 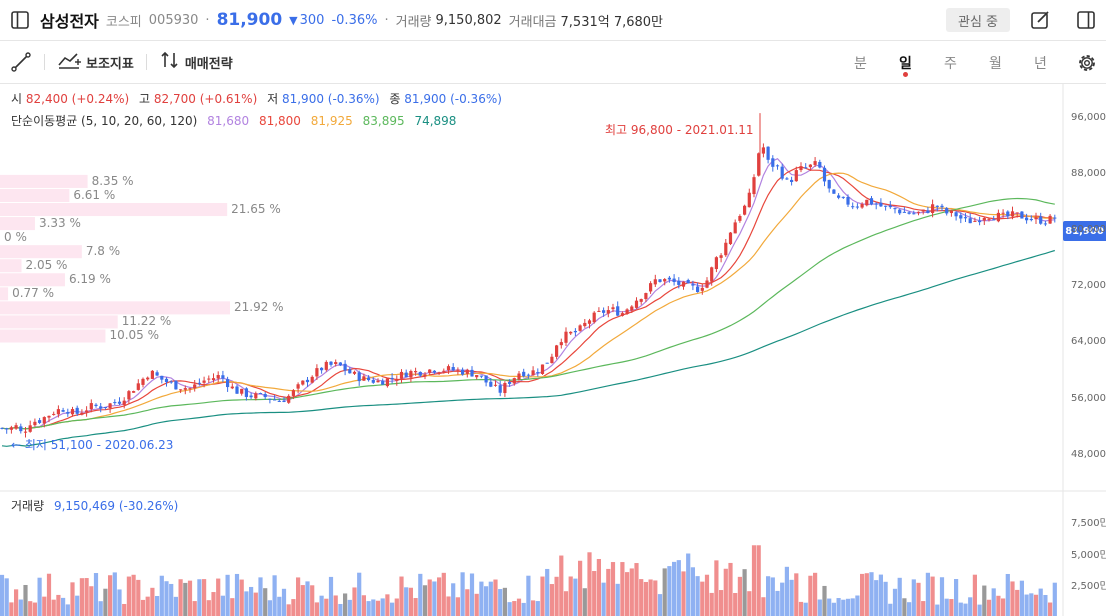 I want to click on volume-profile-bar, so click(x=11, y=266).